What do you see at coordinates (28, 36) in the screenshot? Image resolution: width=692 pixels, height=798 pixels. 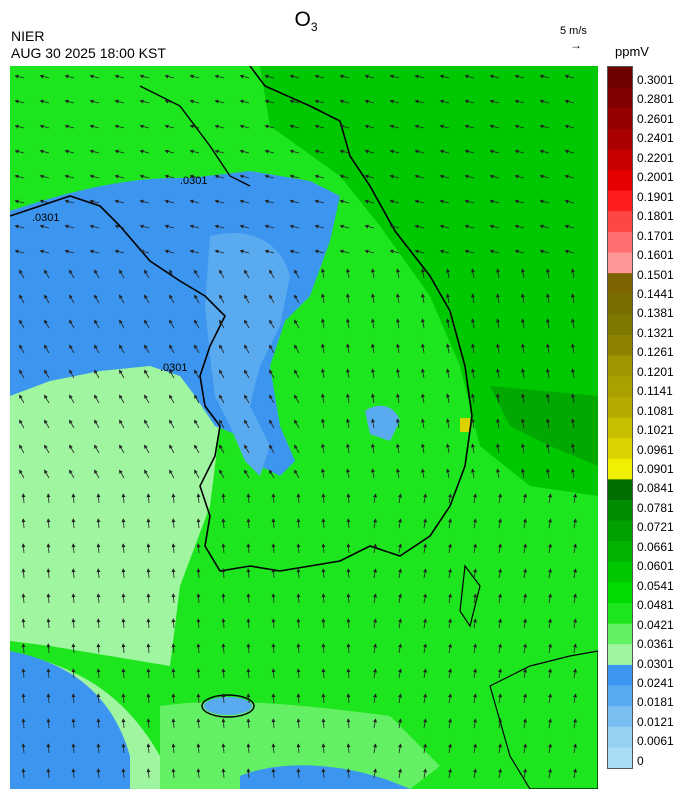 I see `agency-label: NIER` at bounding box center [28, 36].